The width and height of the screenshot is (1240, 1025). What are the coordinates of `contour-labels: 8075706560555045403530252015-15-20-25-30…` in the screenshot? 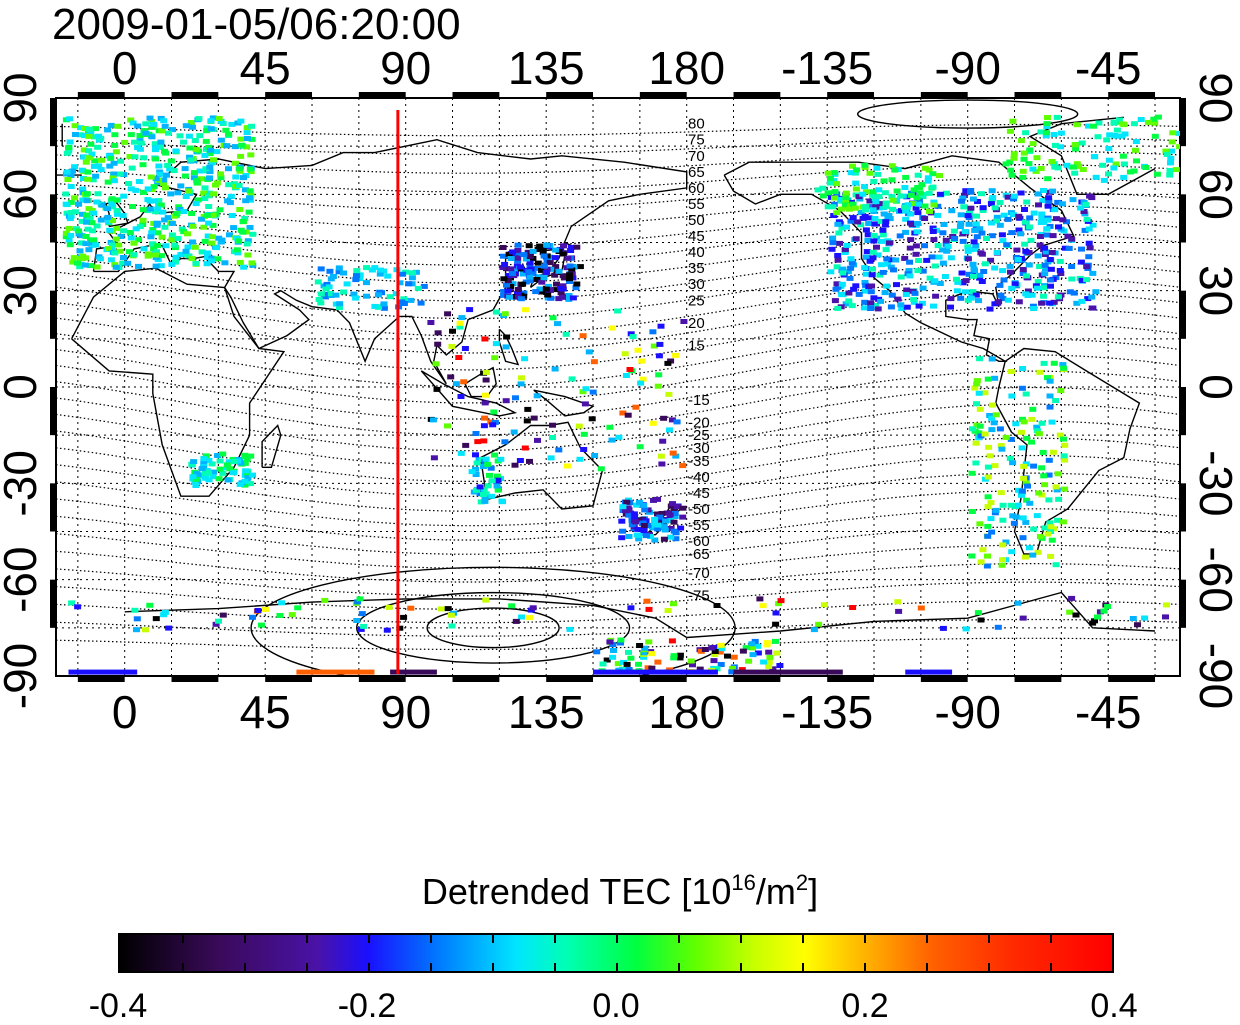 It's located at (699, 360).